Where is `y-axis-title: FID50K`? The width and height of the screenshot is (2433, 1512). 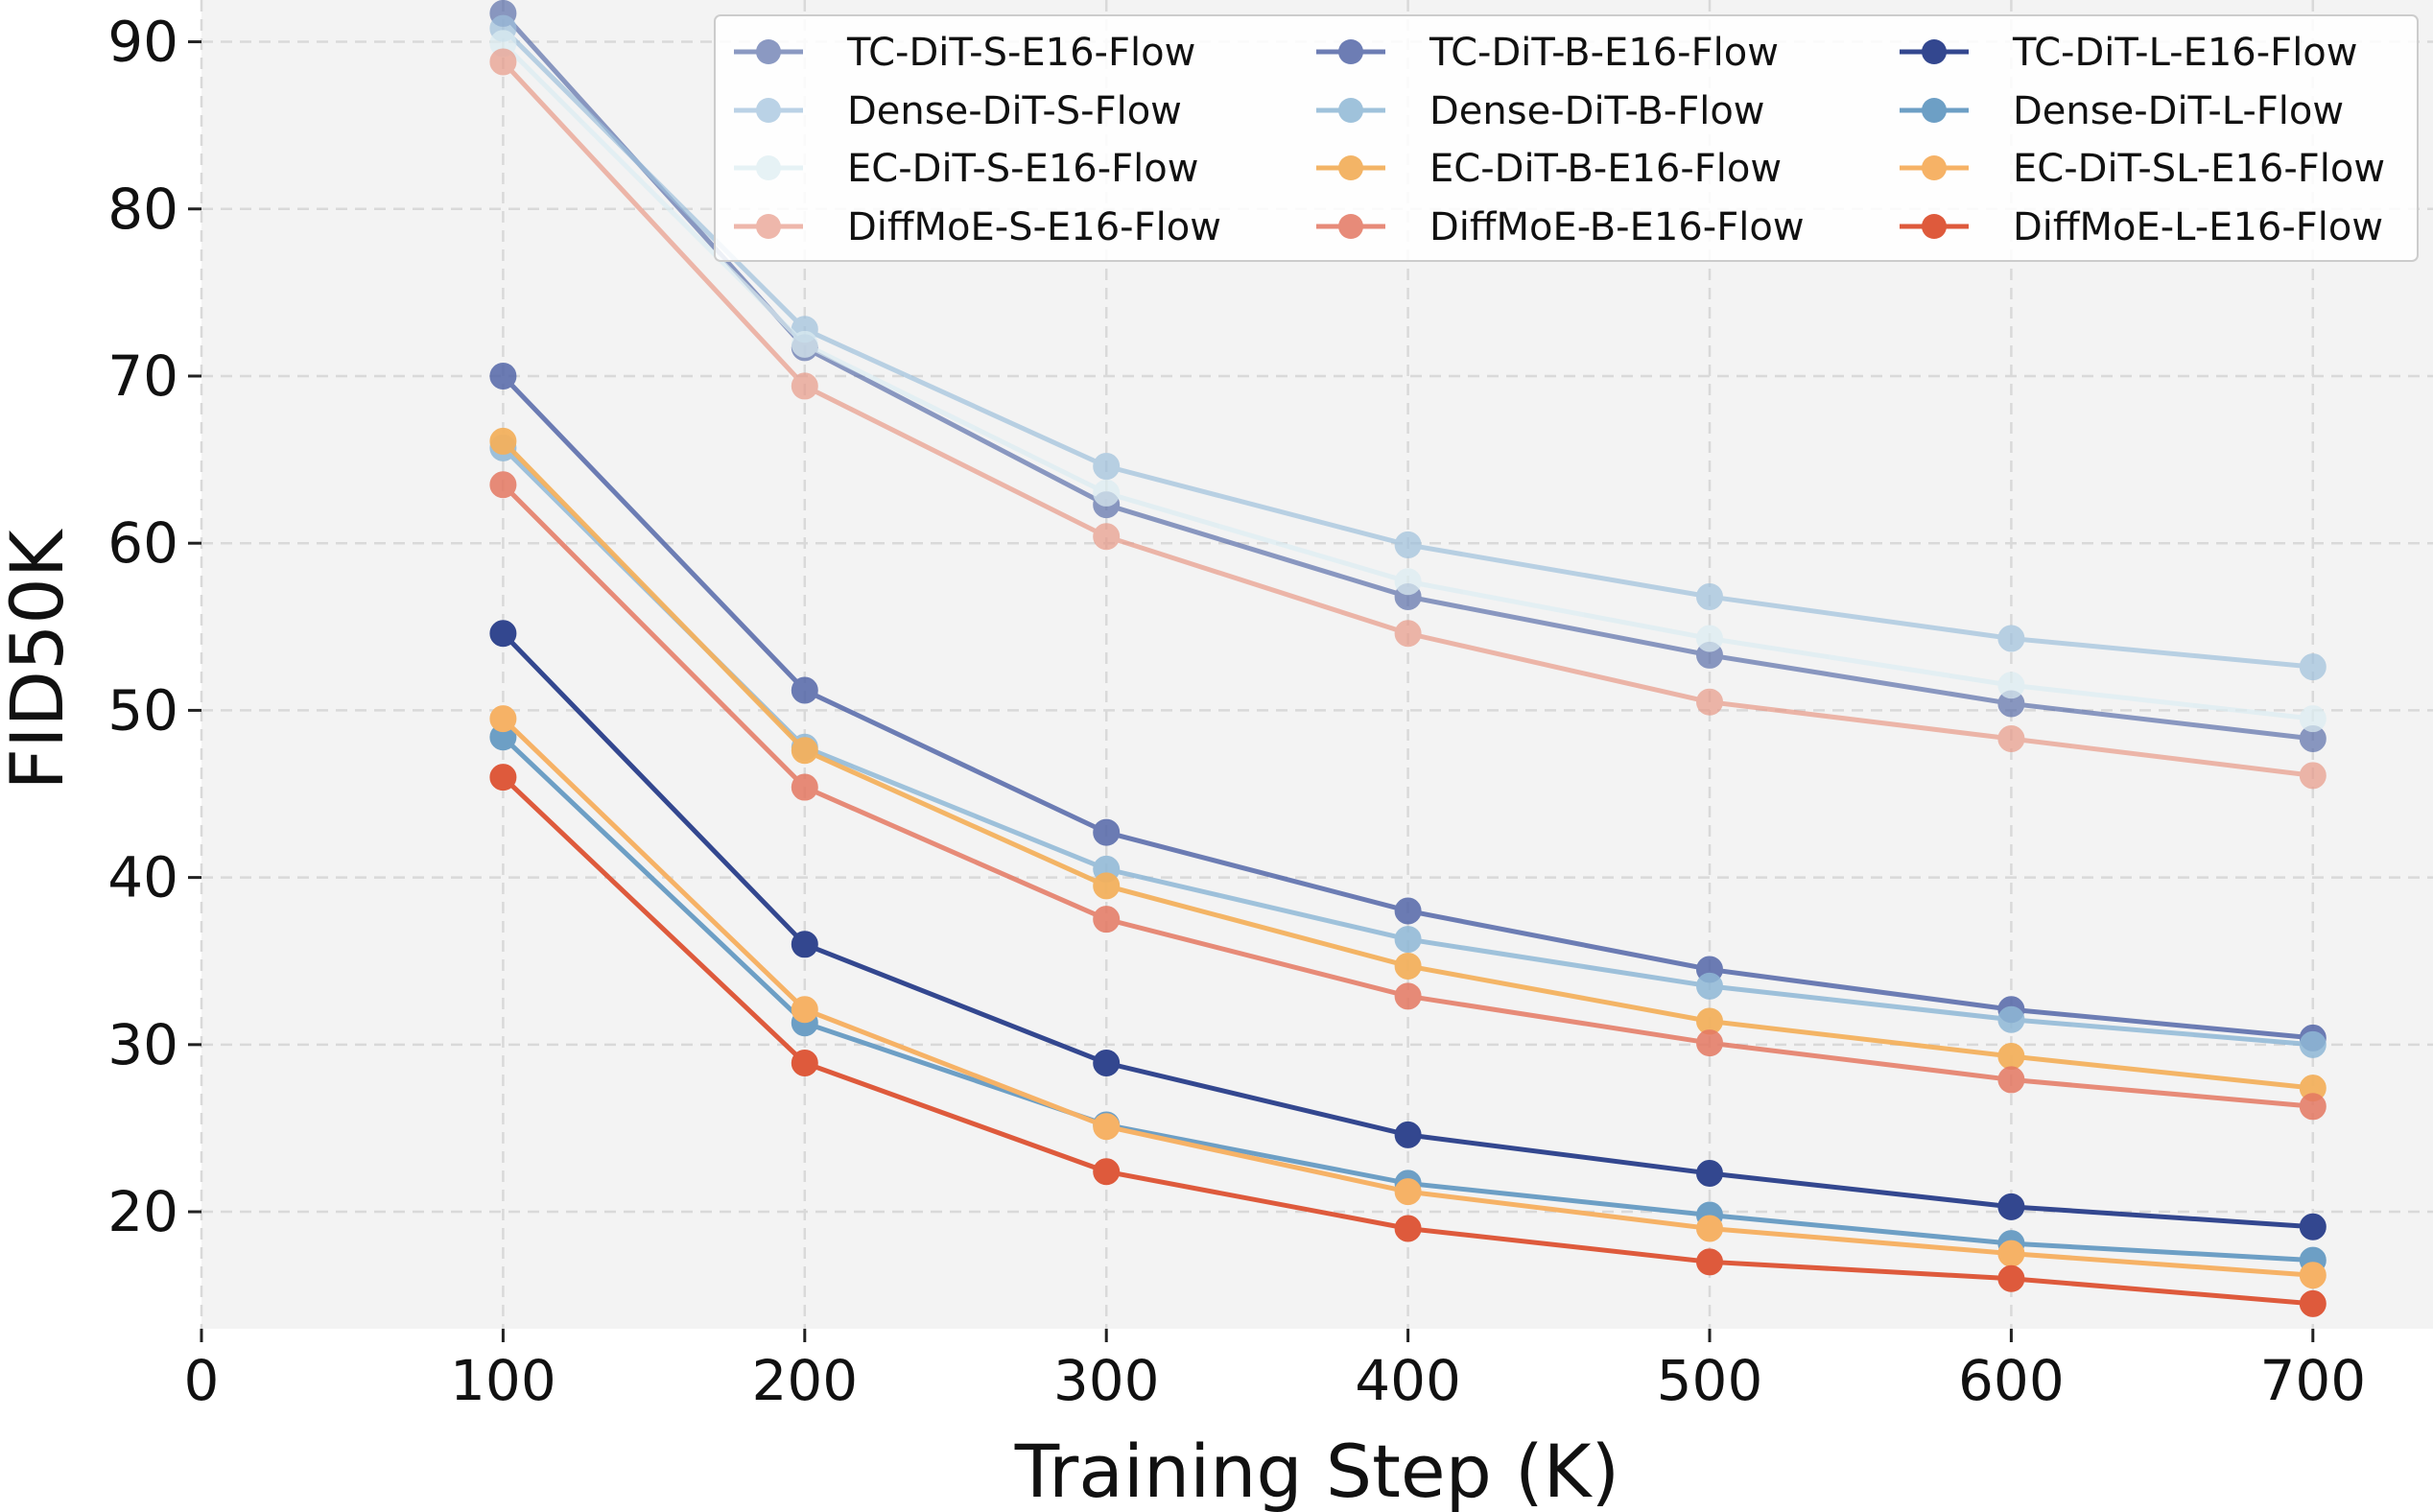
y-axis-title: FID50K is located at coordinates (40, 659).